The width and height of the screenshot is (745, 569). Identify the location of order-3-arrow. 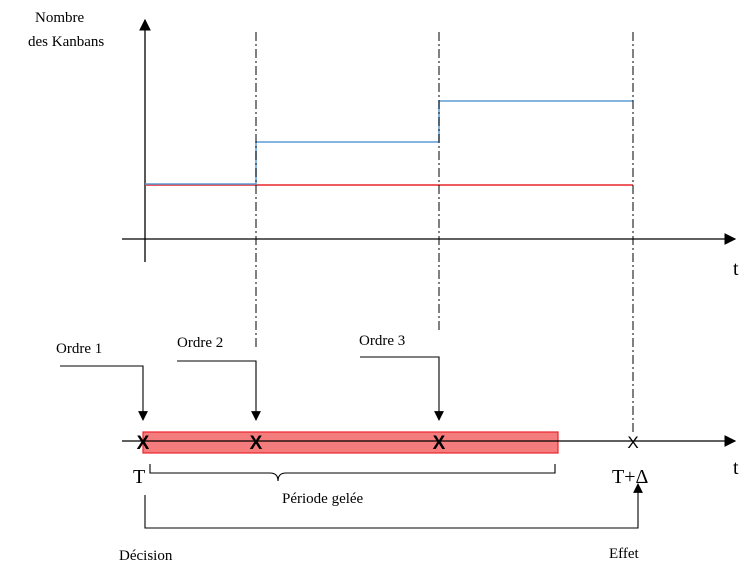
(402, 388).